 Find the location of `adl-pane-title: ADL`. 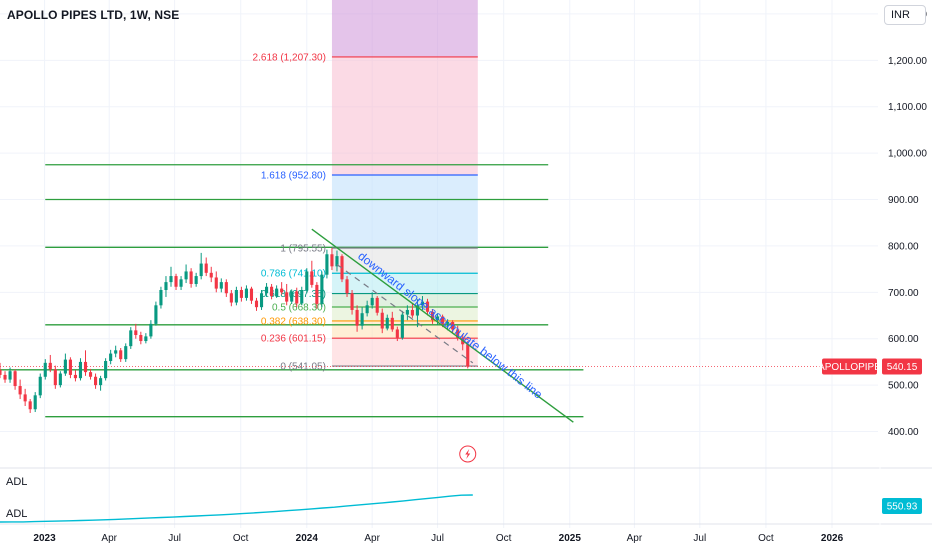

adl-pane-title: ADL is located at coordinates (16, 482).